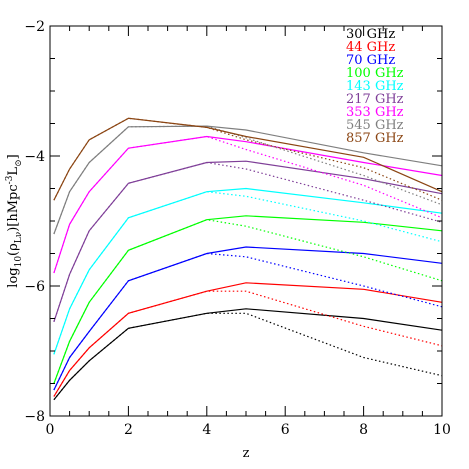 The height and width of the screenshot is (469, 469). Describe the element at coordinates (370, 60) in the screenshot. I see `legend-entry-70ghz: 70 GHz` at that location.